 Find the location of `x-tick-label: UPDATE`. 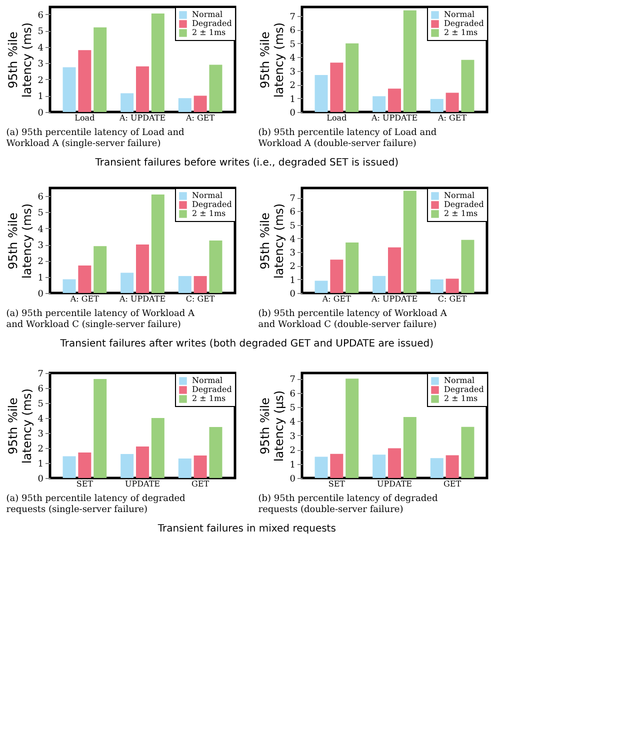

x-tick-label: UPDATE is located at coordinates (142, 484).